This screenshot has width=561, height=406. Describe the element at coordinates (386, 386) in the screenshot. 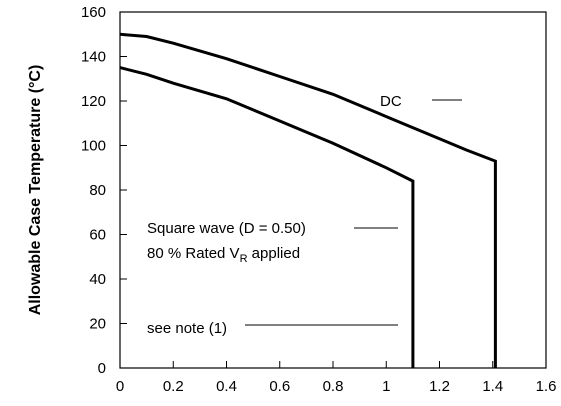

I see `x-tick-label: 1` at that location.